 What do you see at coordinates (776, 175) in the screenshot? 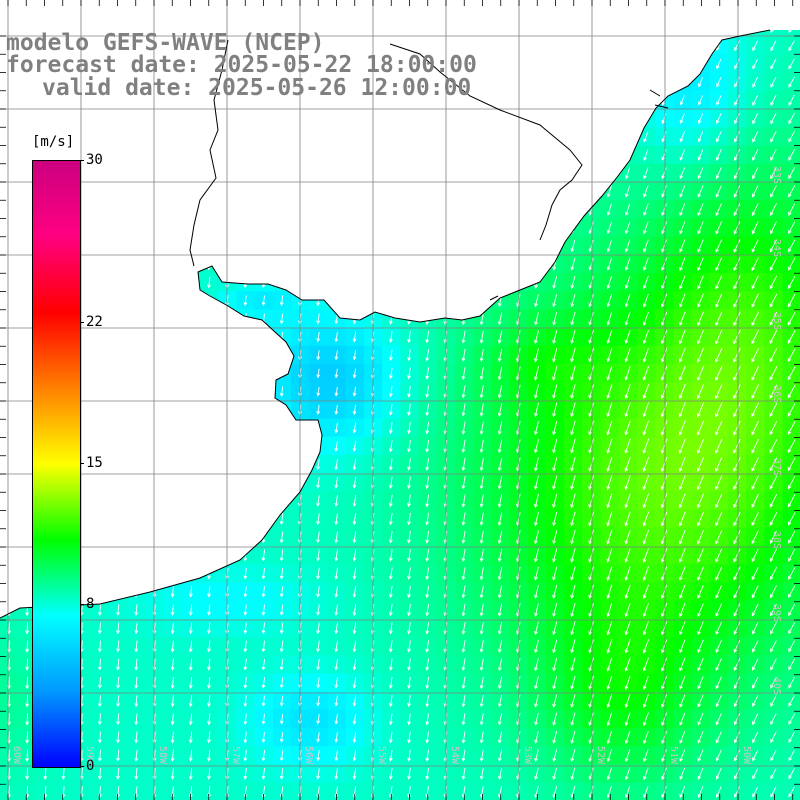
I see `latitude-label: 33S` at bounding box center [776, 175].